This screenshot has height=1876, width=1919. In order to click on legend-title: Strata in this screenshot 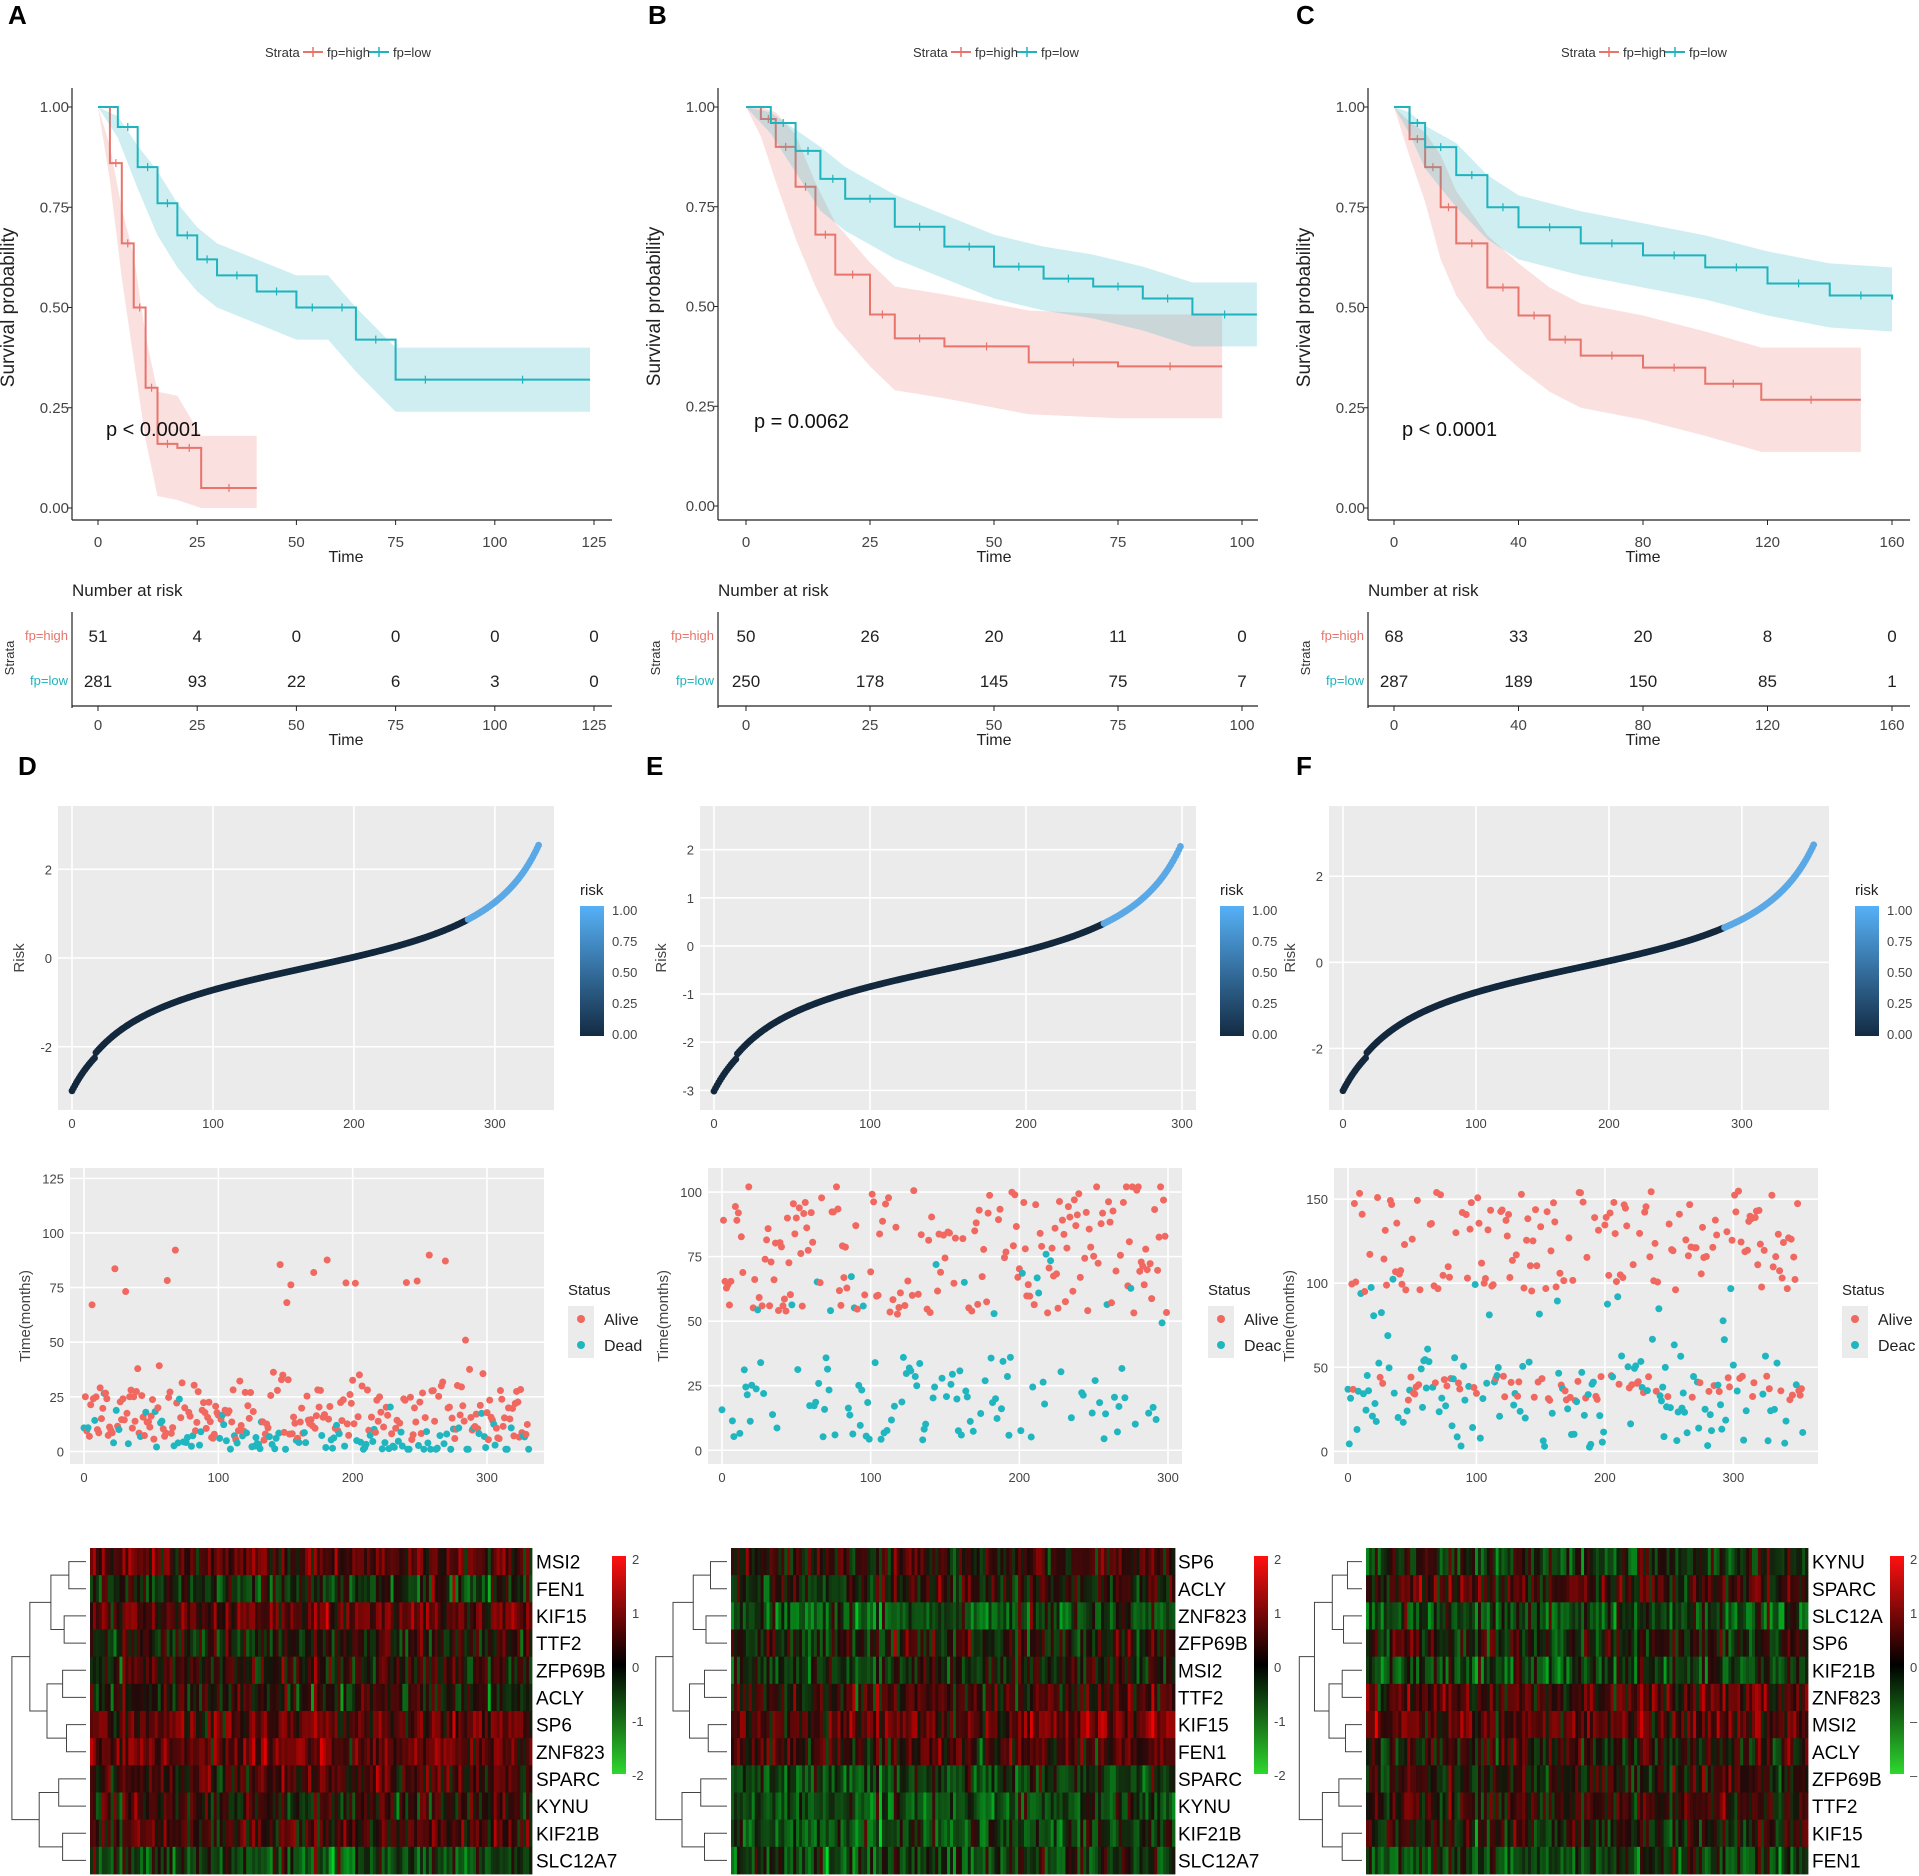, I will do `click(1578, 52)`.